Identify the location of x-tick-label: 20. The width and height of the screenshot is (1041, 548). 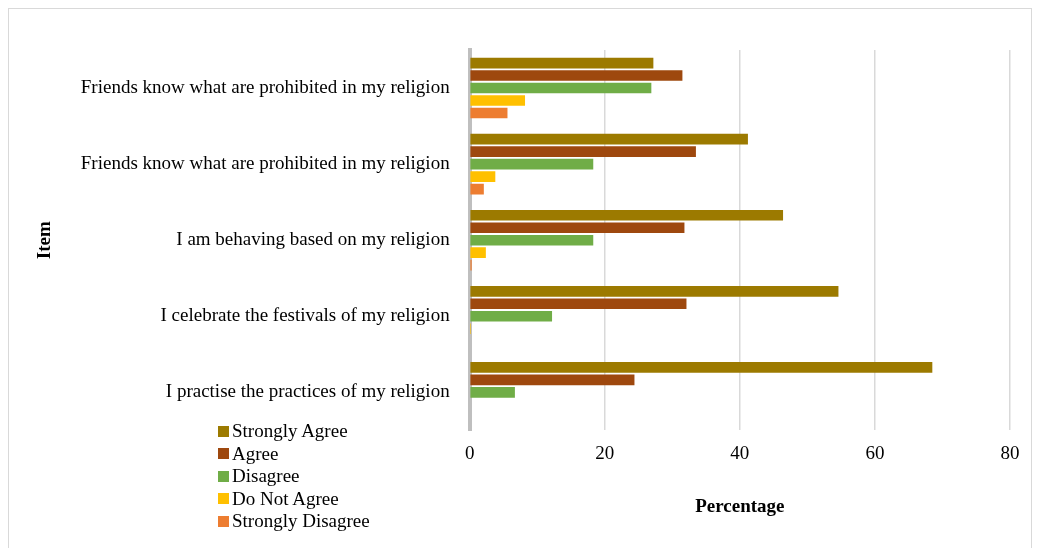
(605, 452).